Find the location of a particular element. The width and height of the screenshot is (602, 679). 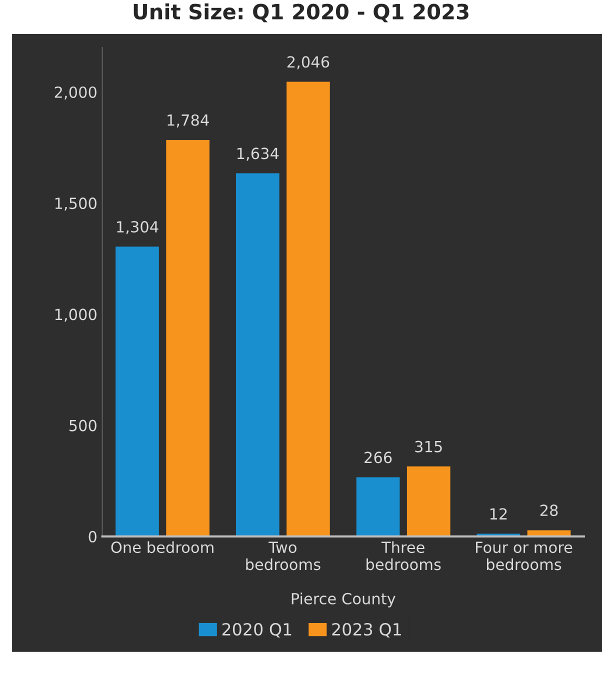

y-tick-label: 0 is located at coordinates (92, 536).